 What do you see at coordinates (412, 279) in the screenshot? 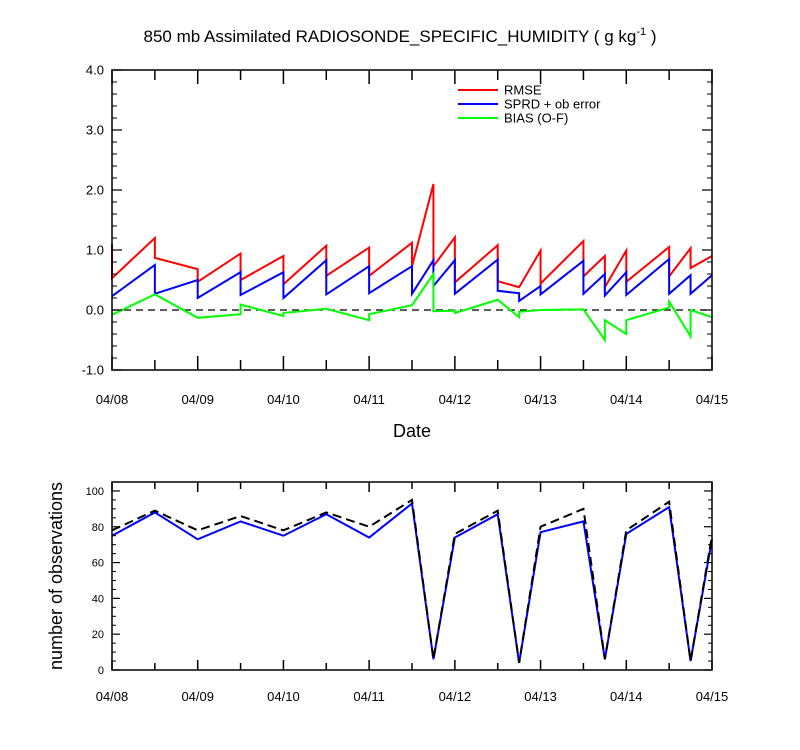
I see `series-line-sprd-ob-error` at bounding box center [412, 279].